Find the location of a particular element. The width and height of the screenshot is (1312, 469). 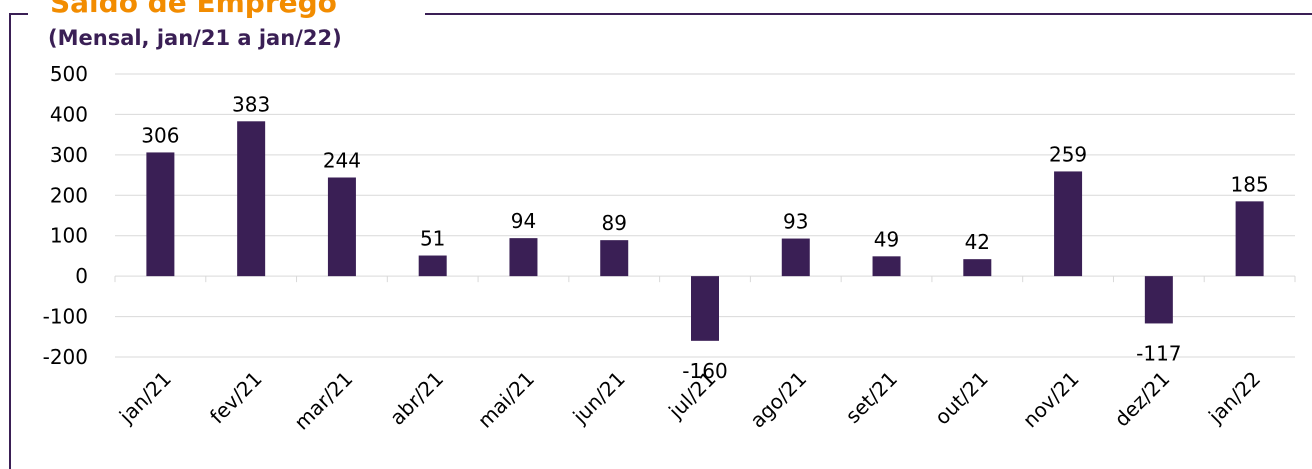

x-tick-label: jan/21 is located at coordinates (145, 398).